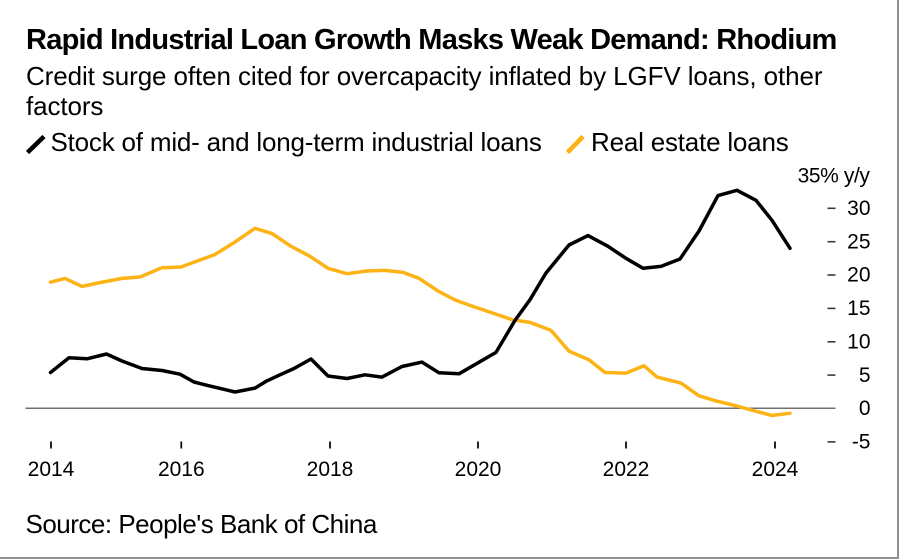  What do you see at coordinates (181, 469) in the screenshot?
I see `svg-text: 2016` at bounding box center [181, 469].